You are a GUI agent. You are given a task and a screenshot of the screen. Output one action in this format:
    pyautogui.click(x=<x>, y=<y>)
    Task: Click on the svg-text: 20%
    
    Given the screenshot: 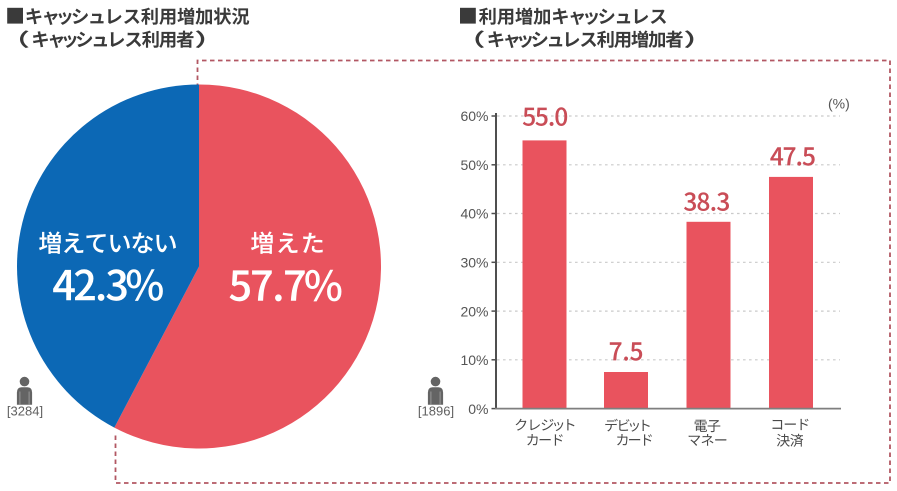 What is the action you would take?
    pyautogui.click(x=474, y=311)
    